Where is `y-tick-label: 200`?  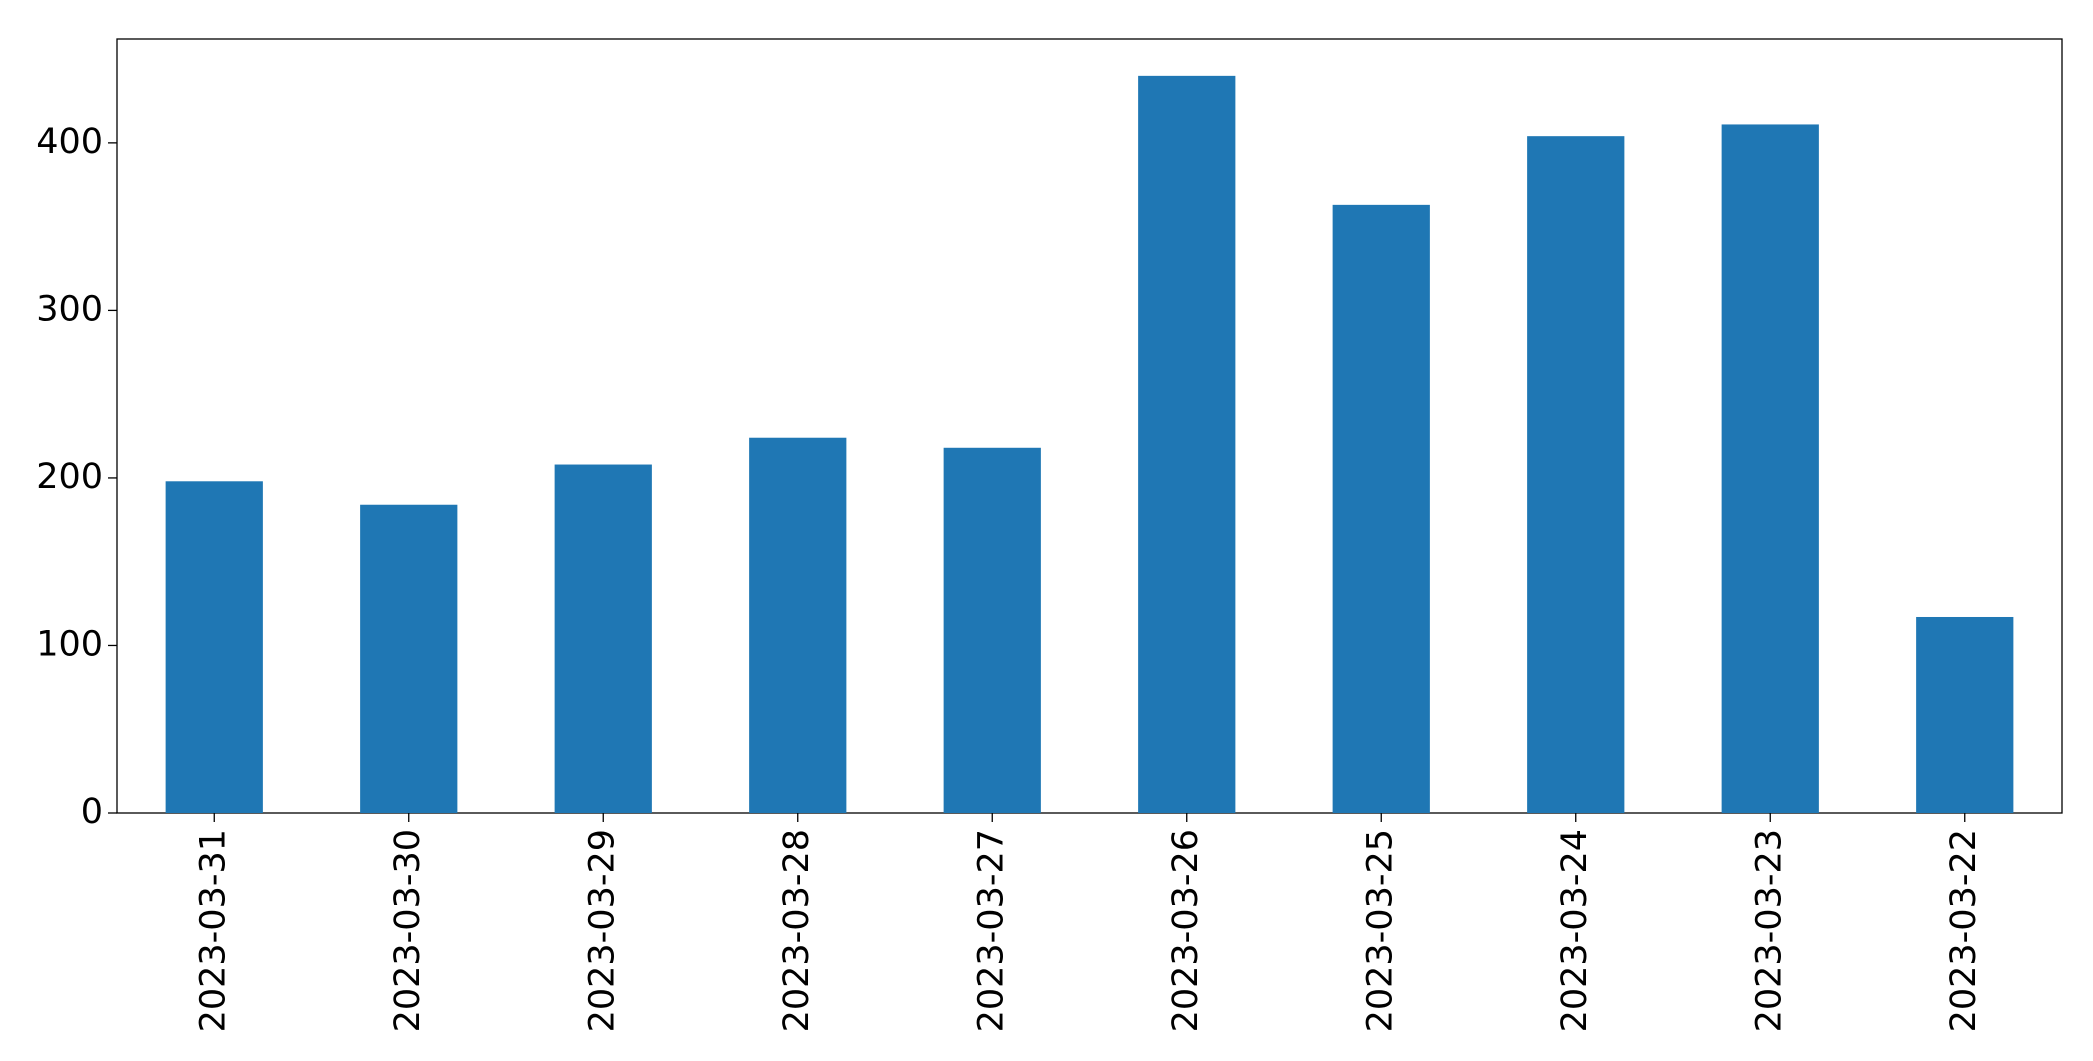 y-tick-label: 200 is located at coordinates (69, 477).